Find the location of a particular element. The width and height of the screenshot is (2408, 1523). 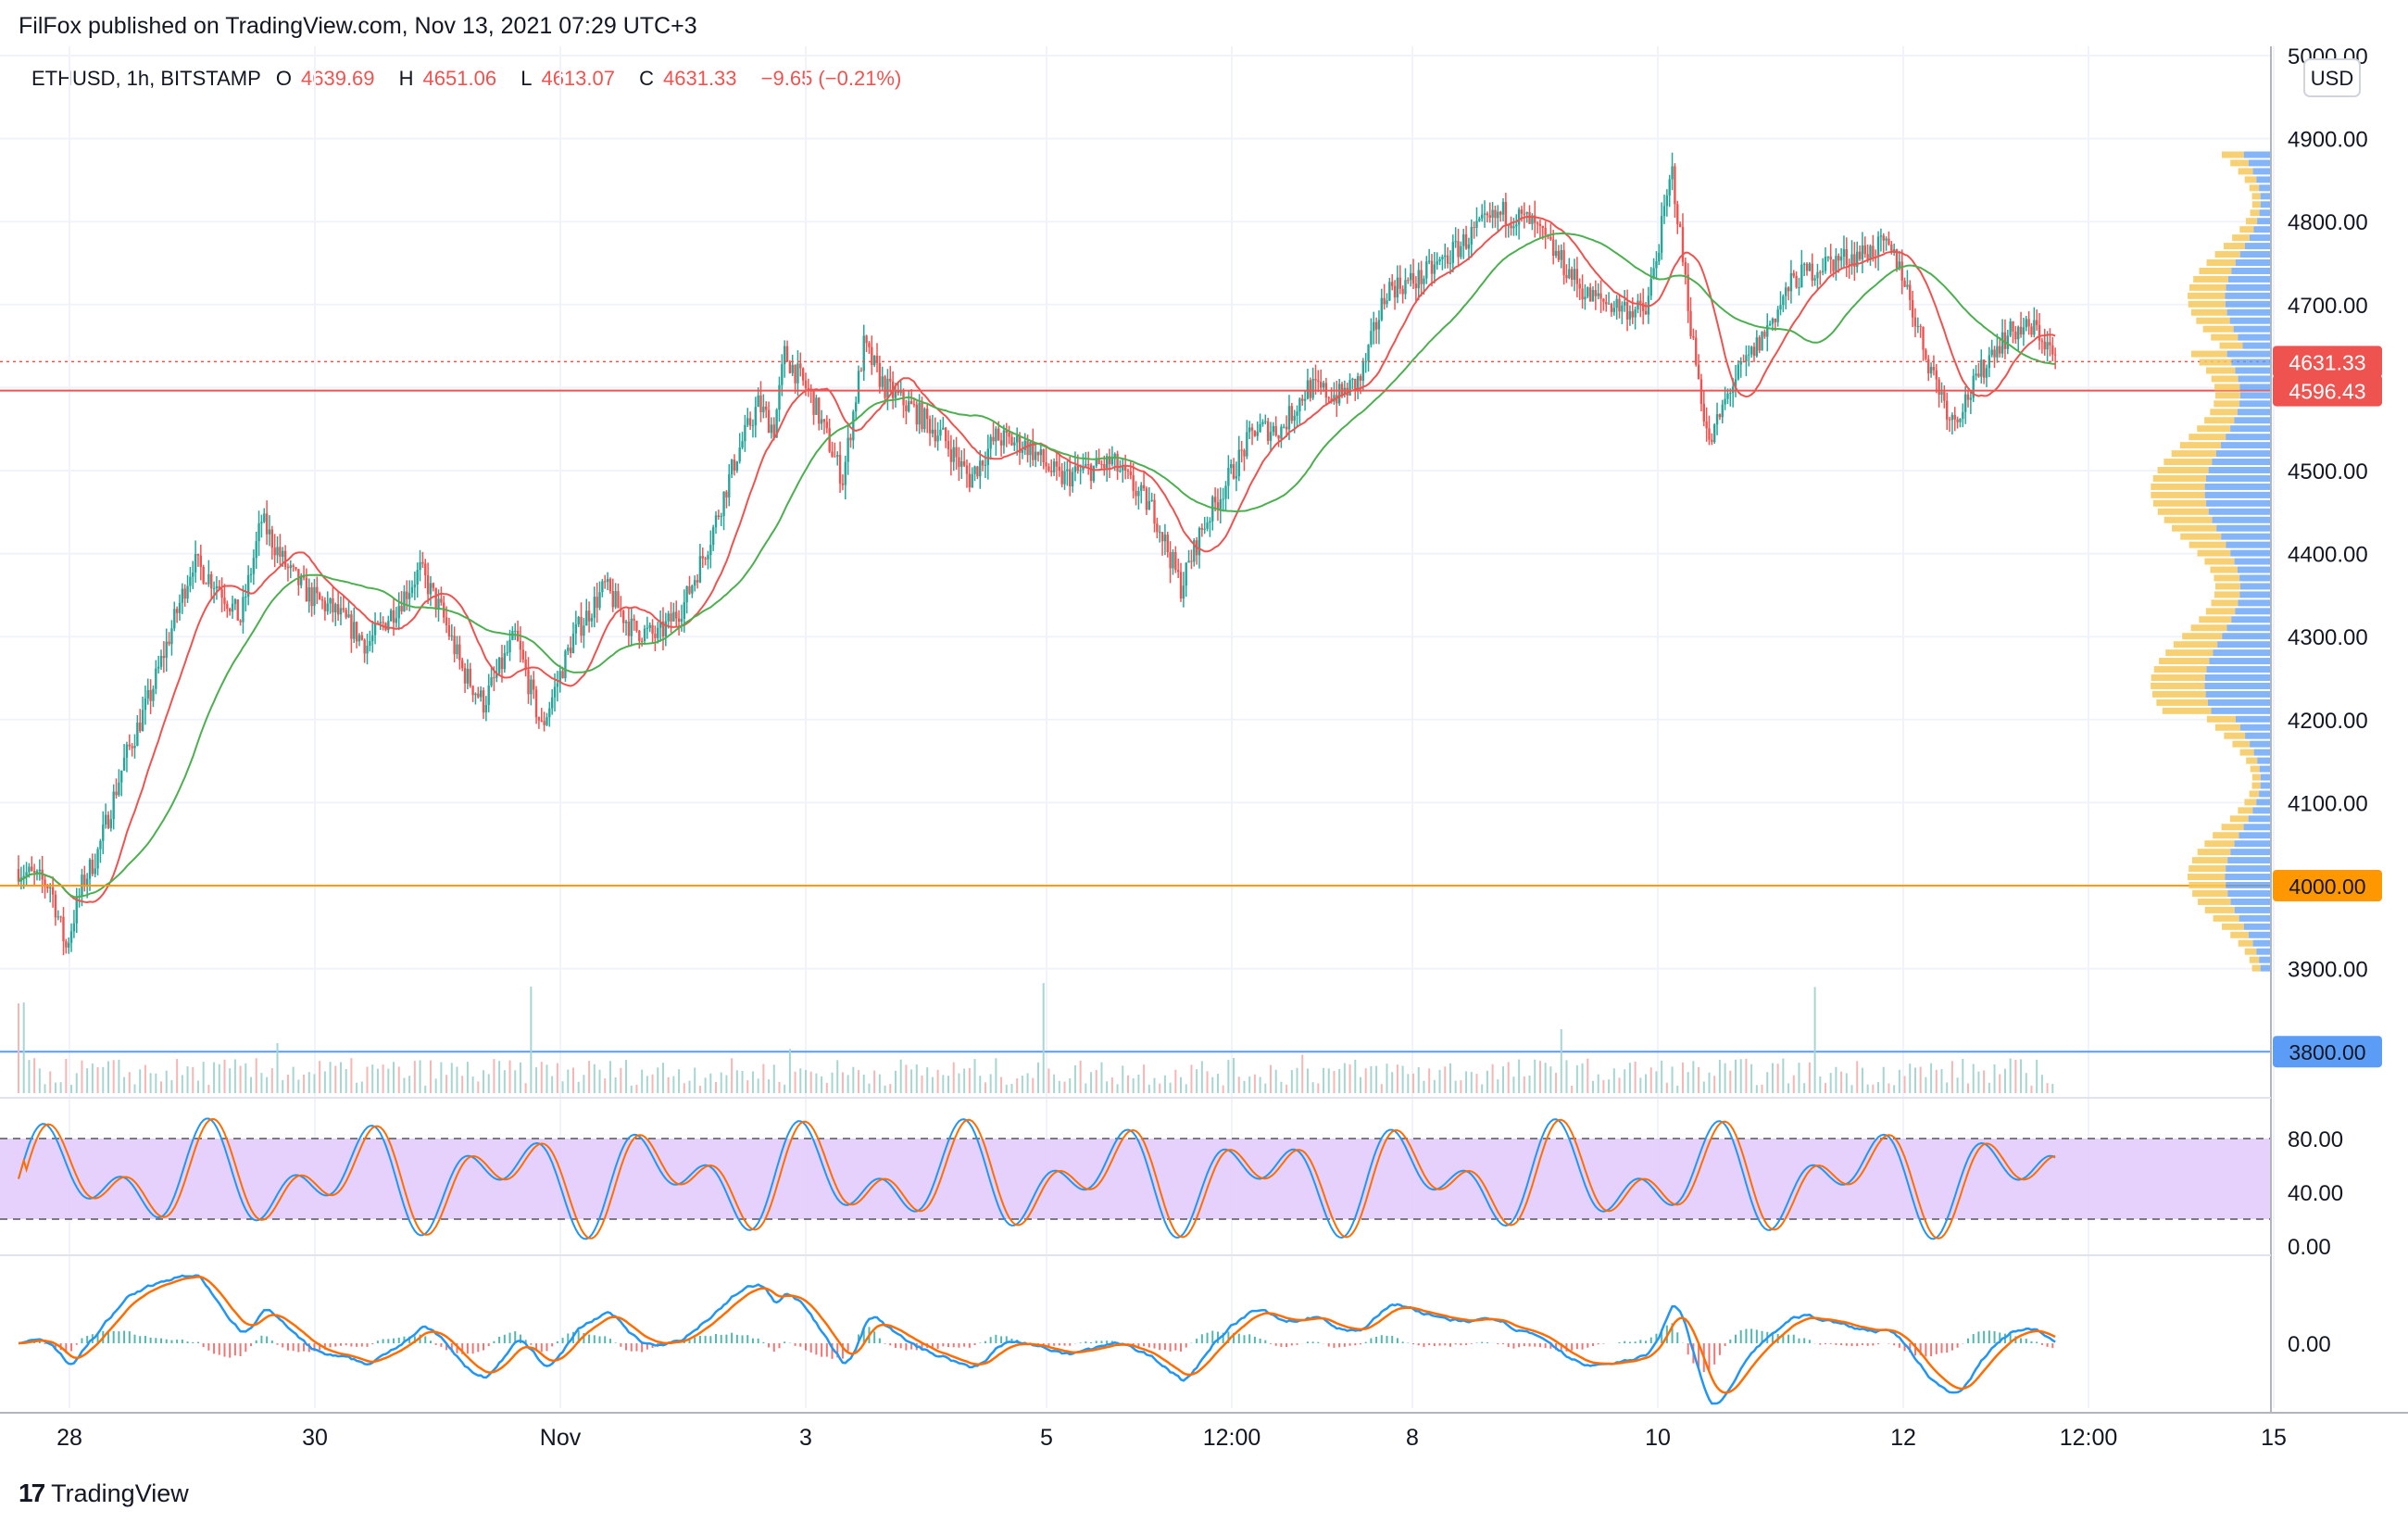

x-tick-label: 3 is located at coordinates (805, 1438).